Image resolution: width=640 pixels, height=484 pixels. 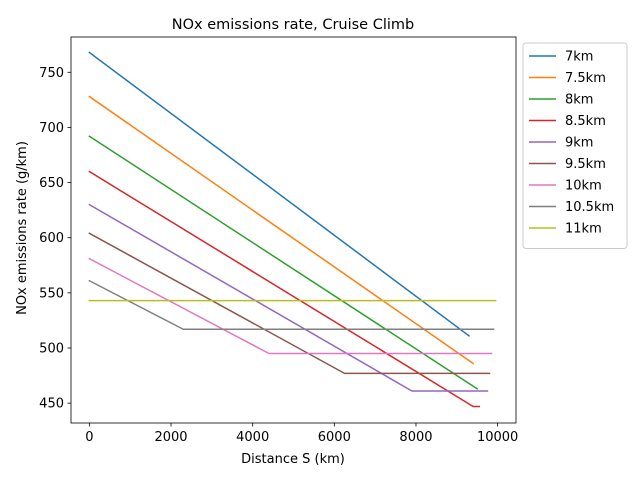 What do you see at coordinates (51, 73) in the screenshot?
I see `y-tick-label-6: 750` at bounding box center [51, 73].